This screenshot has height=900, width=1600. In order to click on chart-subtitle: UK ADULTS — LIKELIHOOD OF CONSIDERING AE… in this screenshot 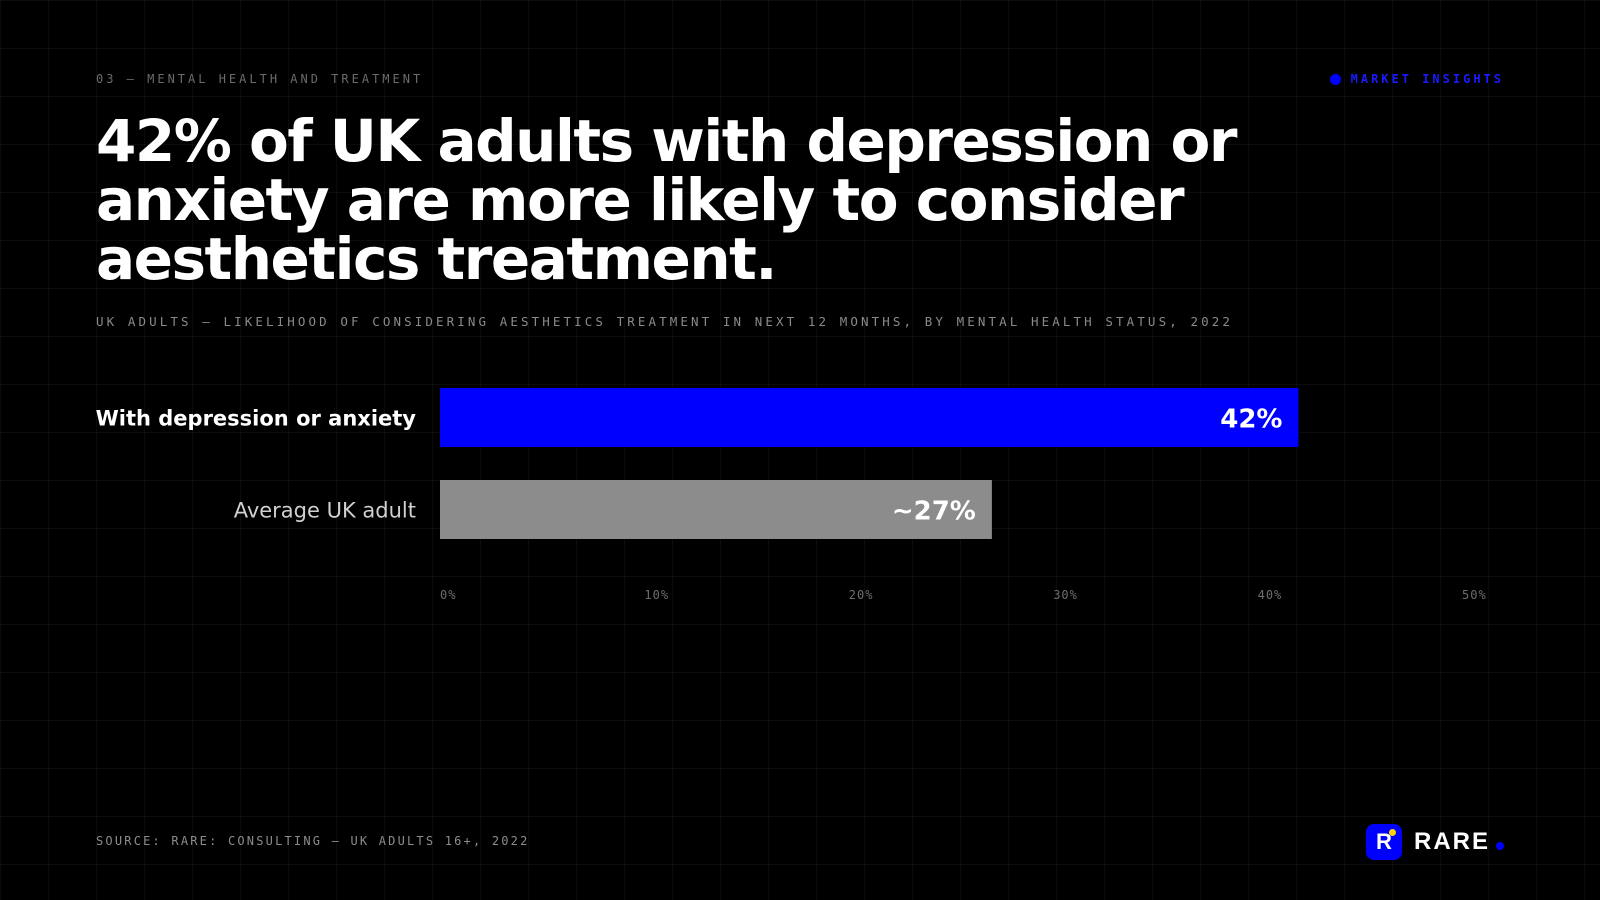, I will do `click(664, 321)`.